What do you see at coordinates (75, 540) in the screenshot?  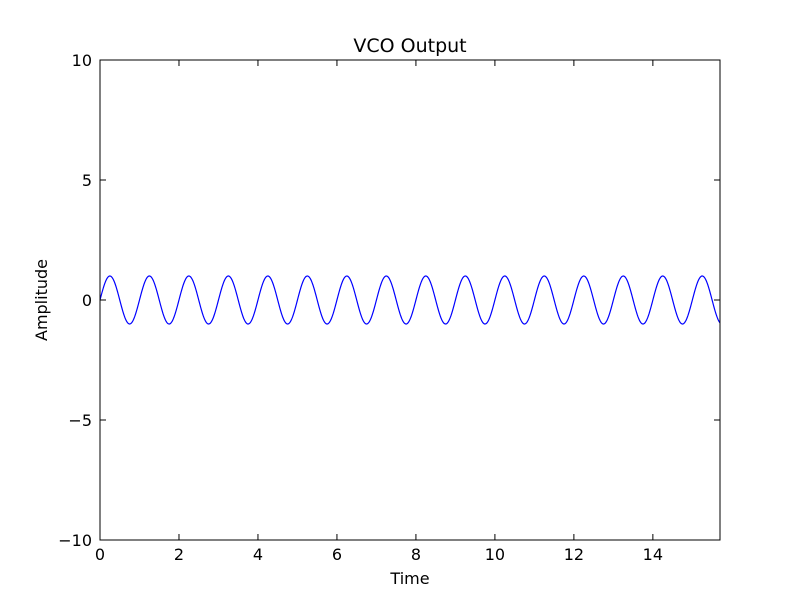 I see `y-tick-label: −10` at bounding box center [75, 540].